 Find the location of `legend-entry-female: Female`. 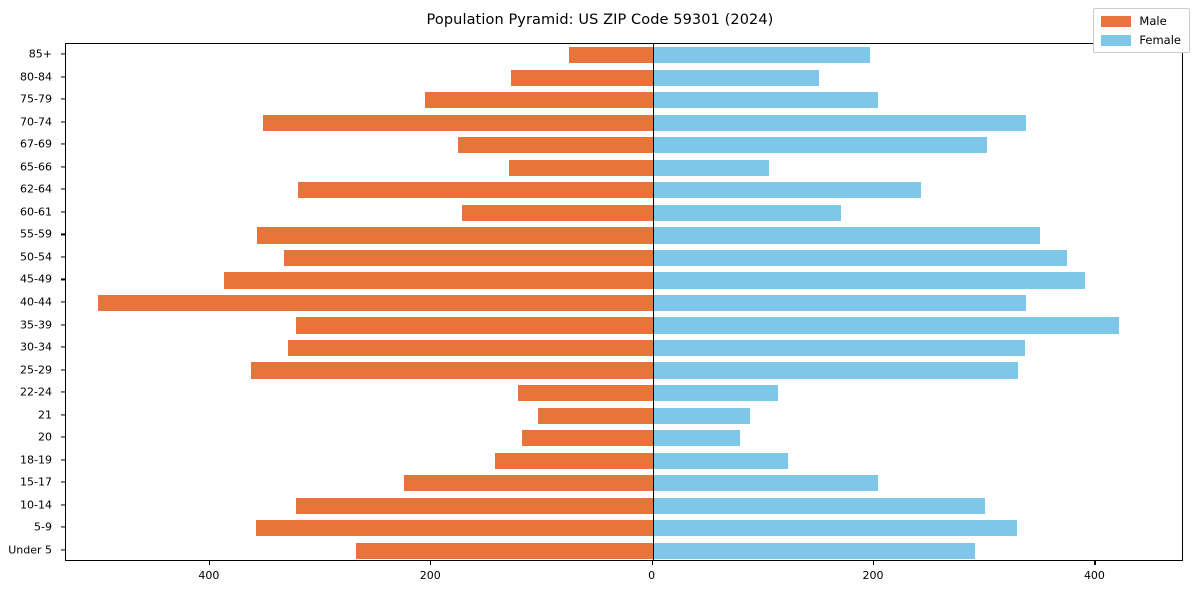

legend-entry-female: Female is located at coordinates (1141, 40).